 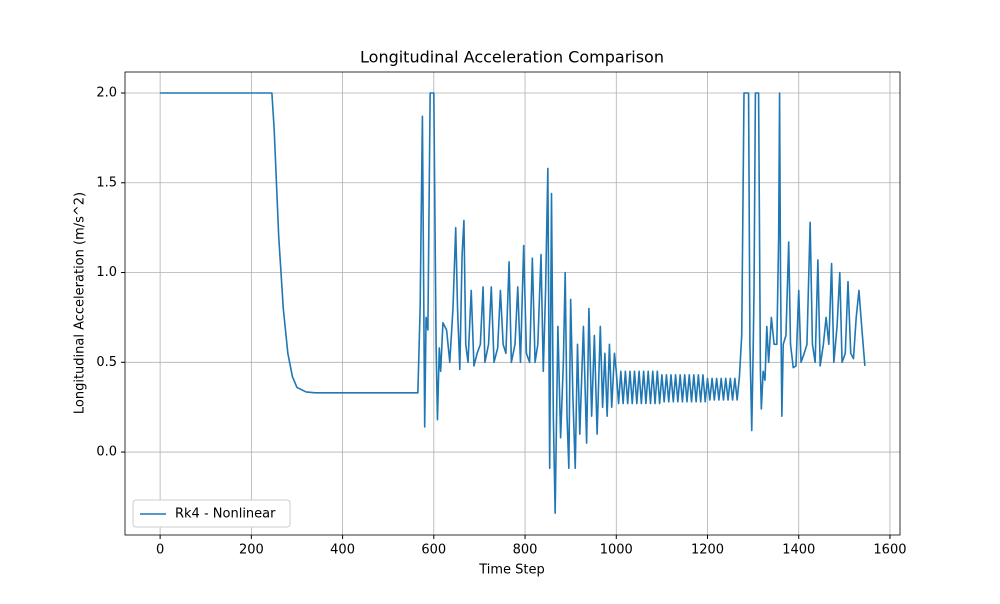 I want to click on y-tick-label: 0.0, so click(x=106, y=452).